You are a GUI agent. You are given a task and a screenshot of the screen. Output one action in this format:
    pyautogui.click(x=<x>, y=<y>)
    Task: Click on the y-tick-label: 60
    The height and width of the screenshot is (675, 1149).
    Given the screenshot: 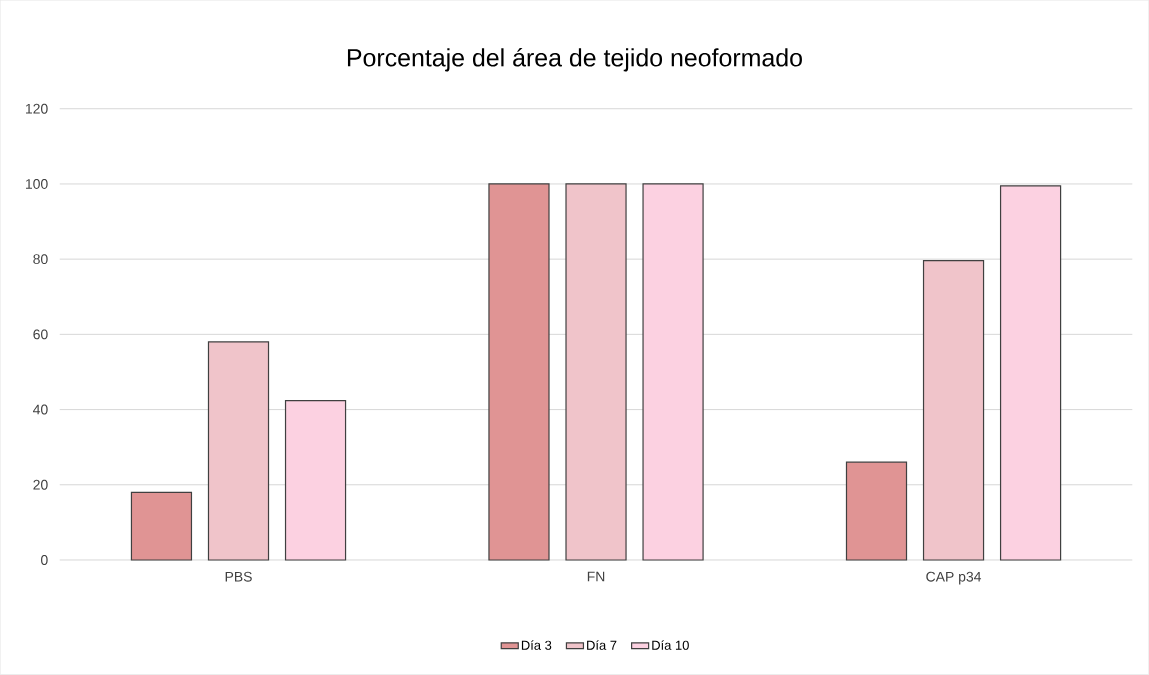 What is the action you would take?
    pyautogui.click(x=40, y=334)
    